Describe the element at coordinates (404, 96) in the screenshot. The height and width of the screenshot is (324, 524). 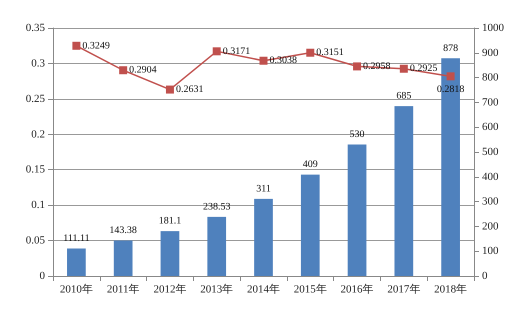
I see `data-label: 685` at that location.